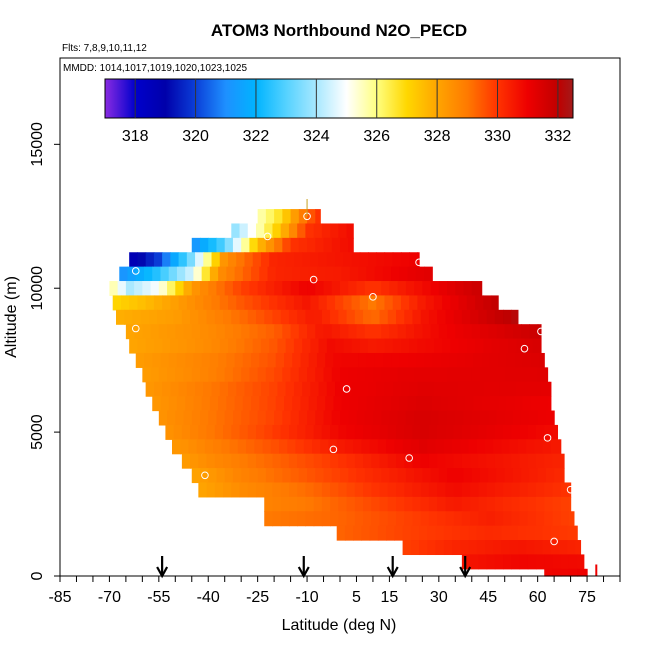  Describe the element at coordinates (257, 597) in the screenshot. I see `x-tick-label: -25` at that location.